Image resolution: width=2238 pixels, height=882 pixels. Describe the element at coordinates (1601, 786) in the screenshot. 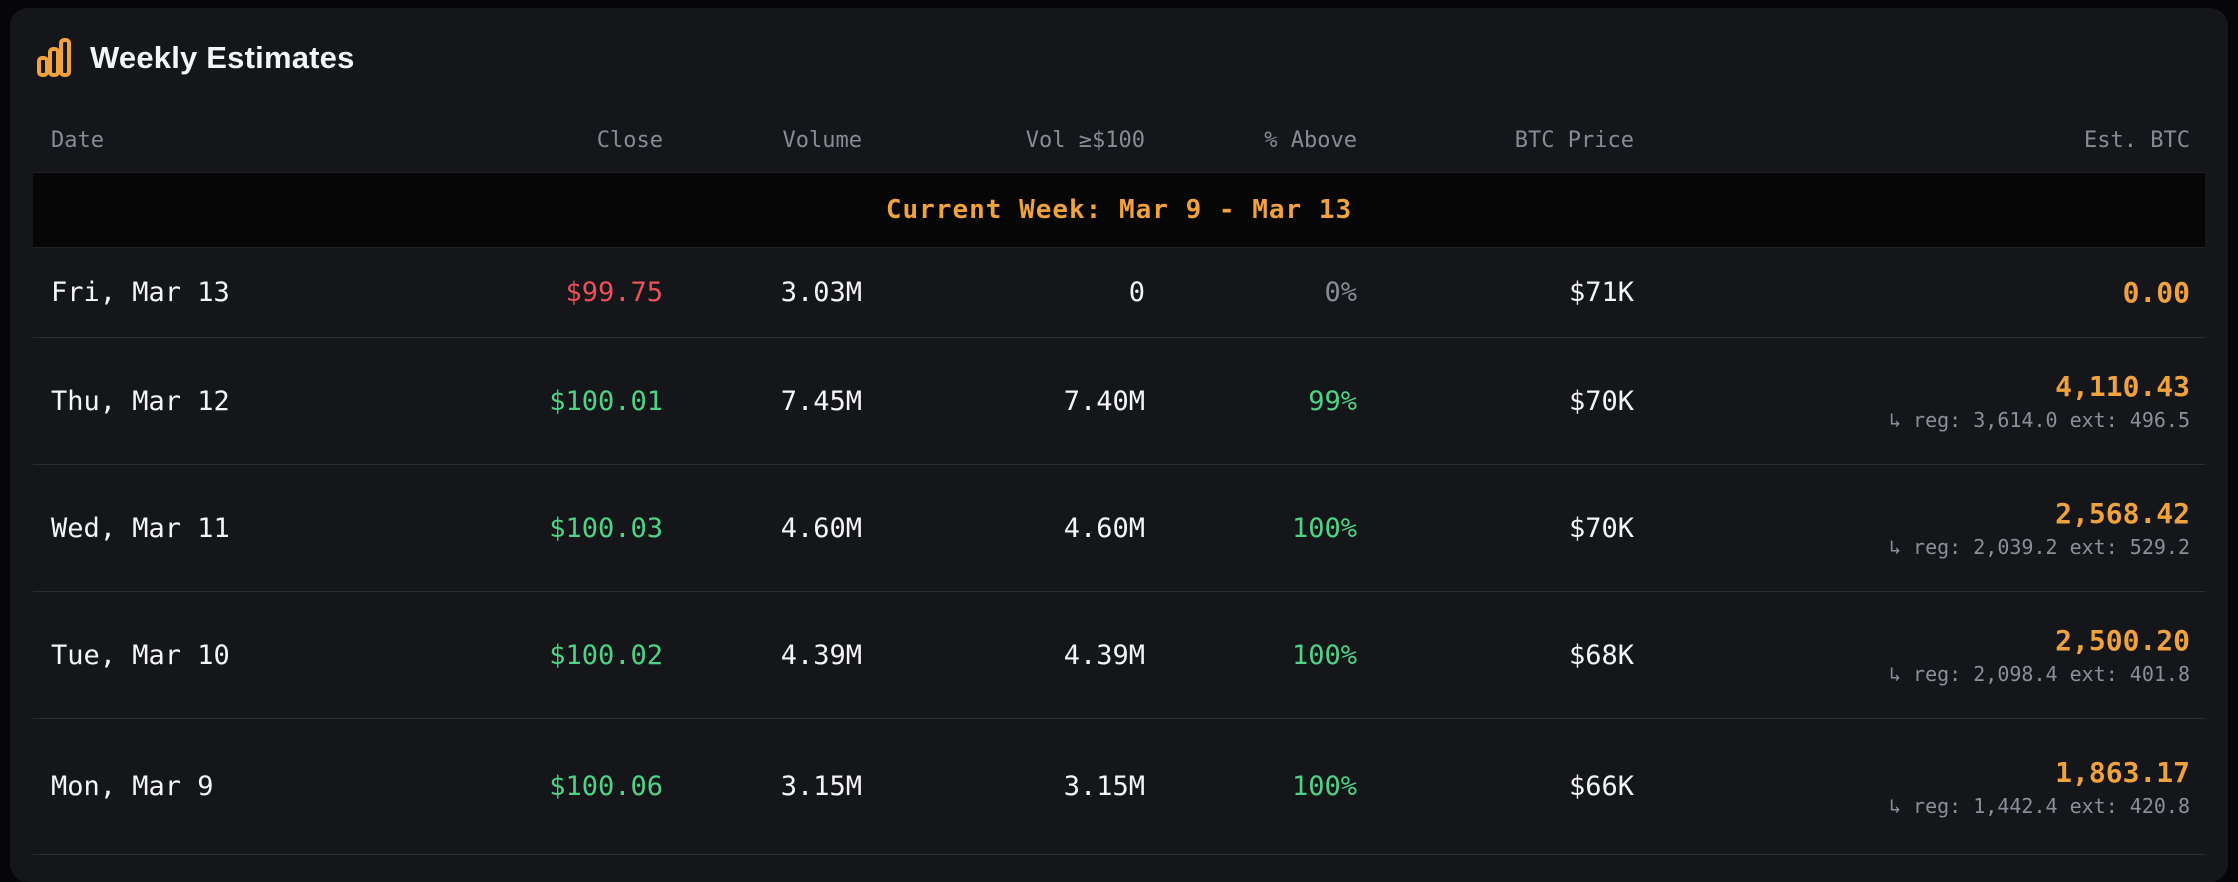

I see `btc-price-cell: $66K` at that location.